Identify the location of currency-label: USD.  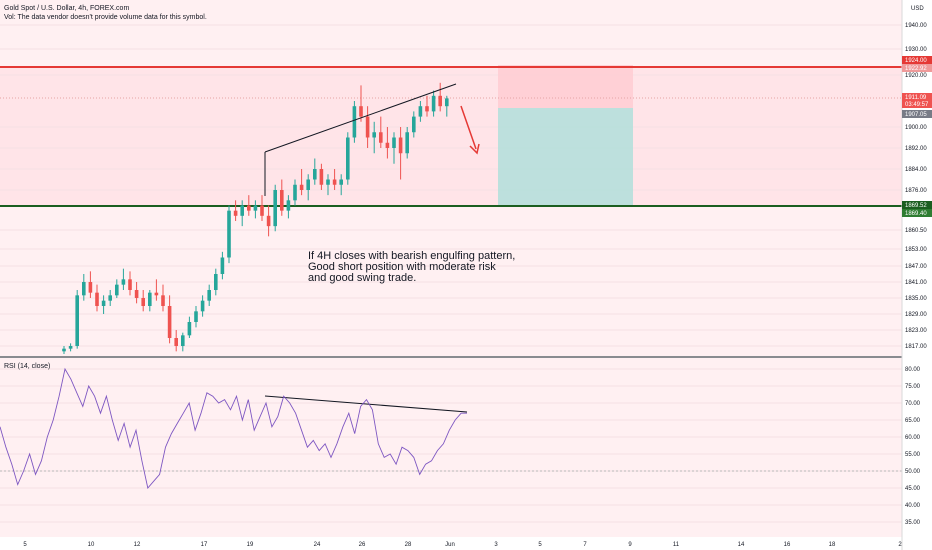
(917, 9).